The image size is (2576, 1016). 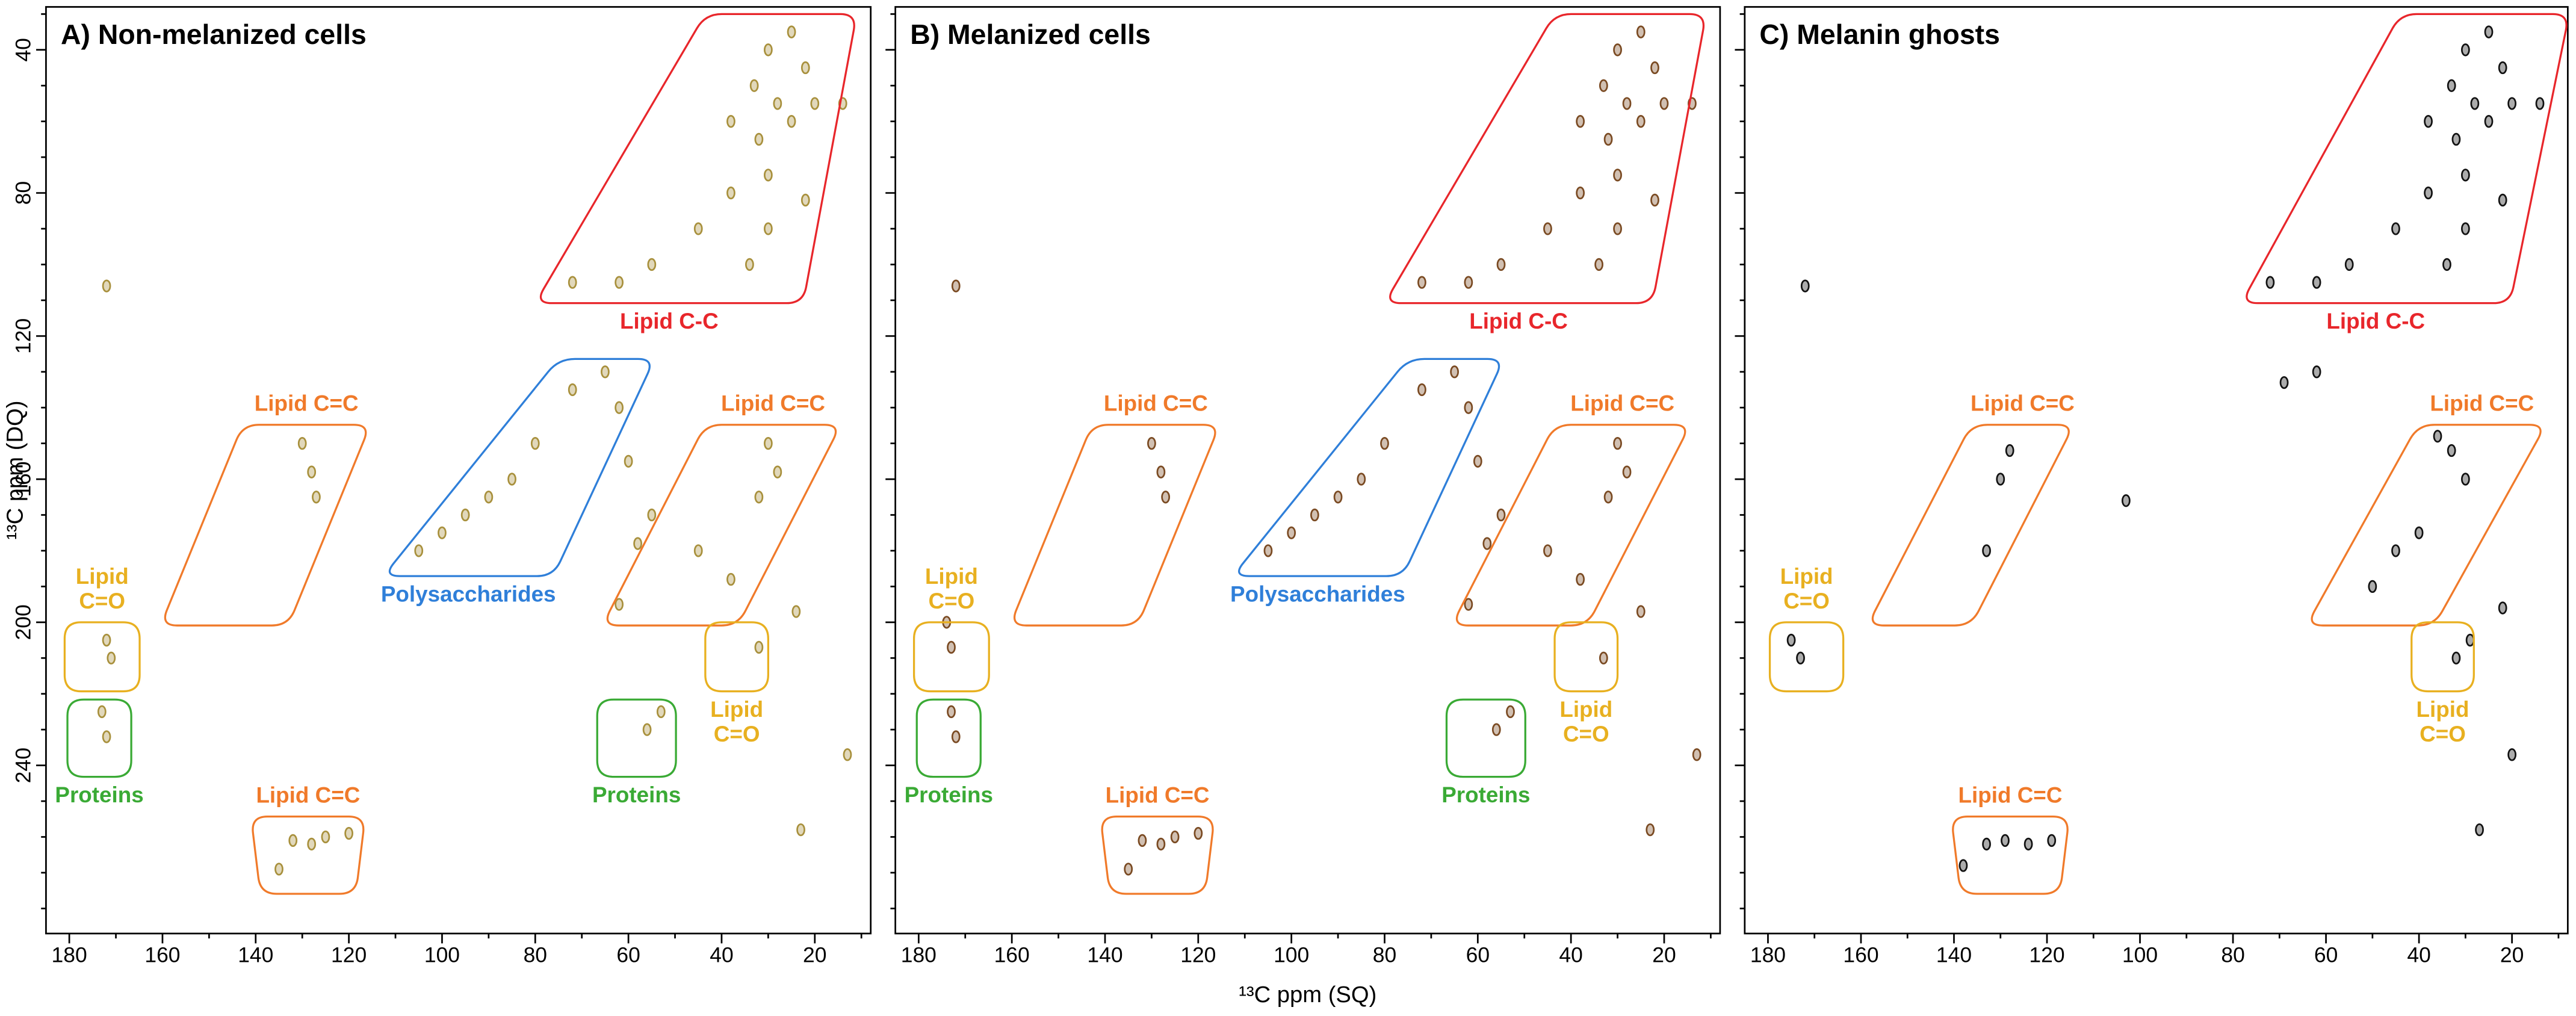 I want to click on y-tick-label: 120, so click(x=23, y=336).